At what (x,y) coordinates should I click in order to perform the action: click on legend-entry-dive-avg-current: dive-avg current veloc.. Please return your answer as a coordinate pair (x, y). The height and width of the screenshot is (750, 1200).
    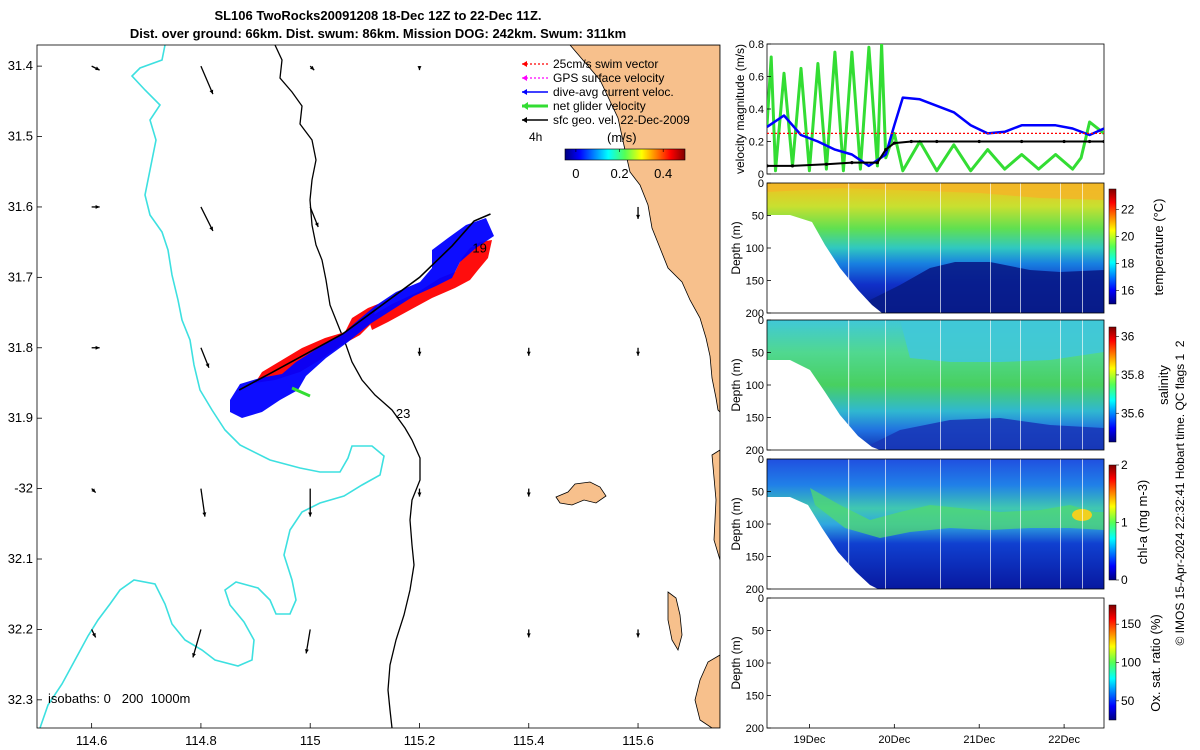
    Looking at the image, I should click on (598, 92).